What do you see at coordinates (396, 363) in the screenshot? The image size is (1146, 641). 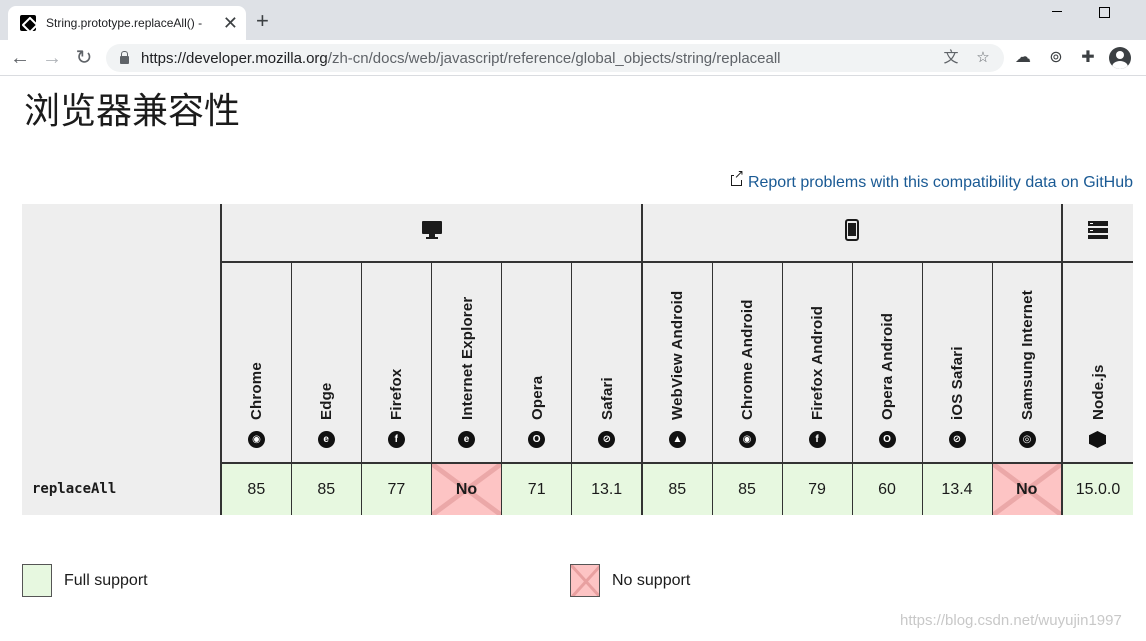 I see `browser-header-firefox: Firefox f` at bounding box center [396, 363].